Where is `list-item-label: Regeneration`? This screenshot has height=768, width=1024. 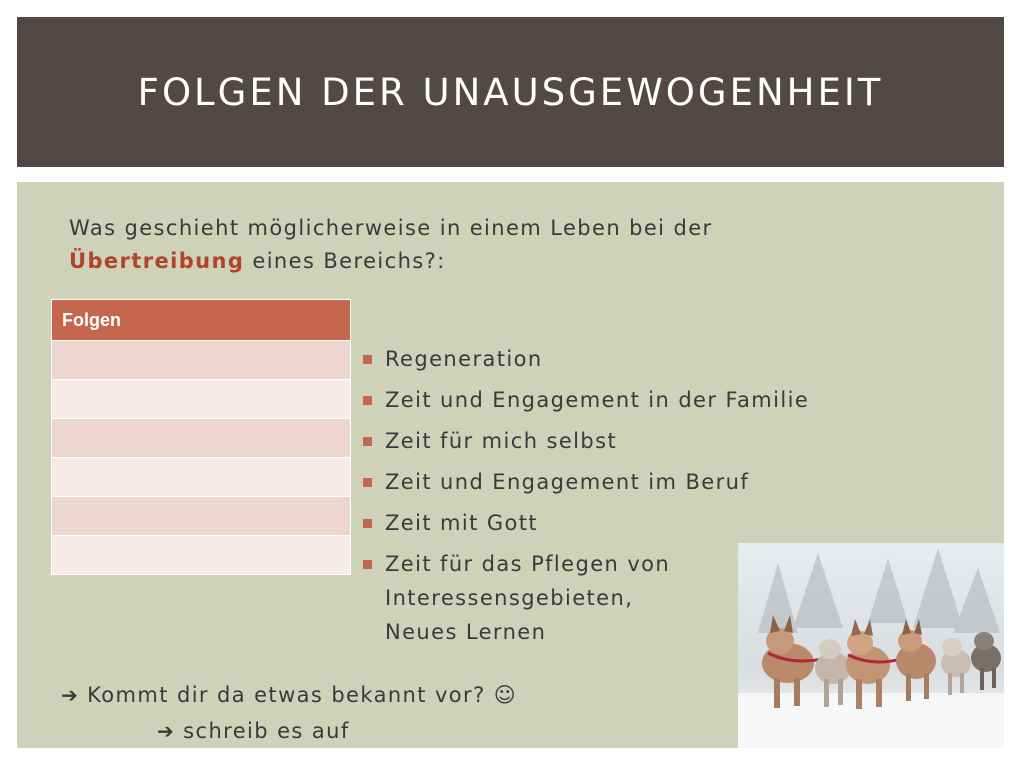
list-item-label: Regeneration is located at coordinates (464, 359).